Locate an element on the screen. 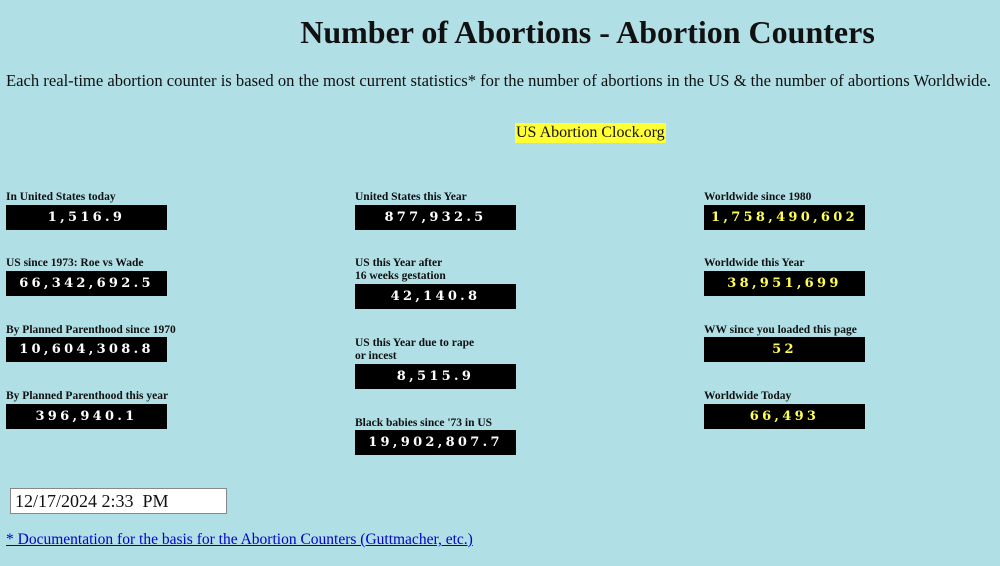 This screenshot has width=1000, height=566. counter-label: US this Year due to rape or incest is located at coordinates (415, 349).